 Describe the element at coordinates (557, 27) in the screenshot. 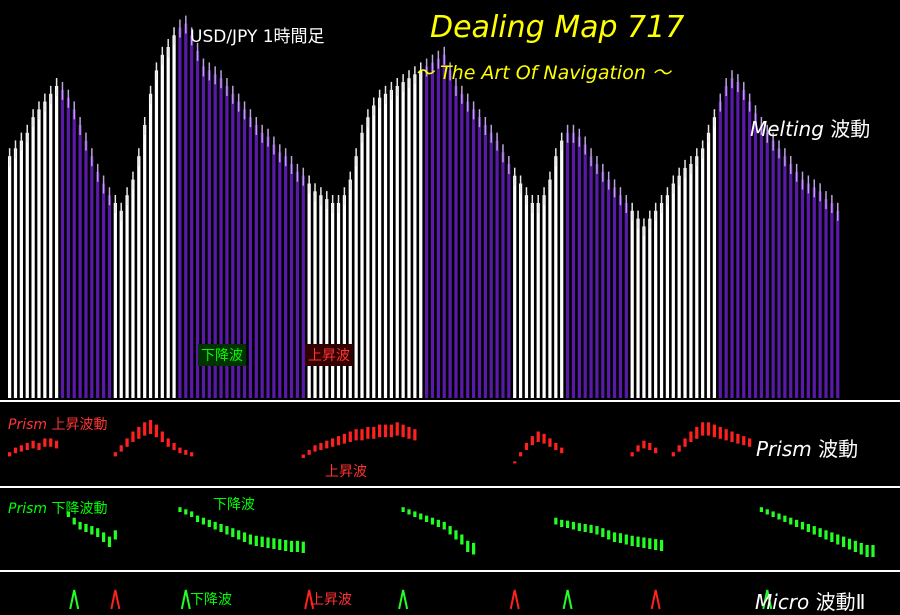

I see `chart-title: Dealing Map 717` at that location.